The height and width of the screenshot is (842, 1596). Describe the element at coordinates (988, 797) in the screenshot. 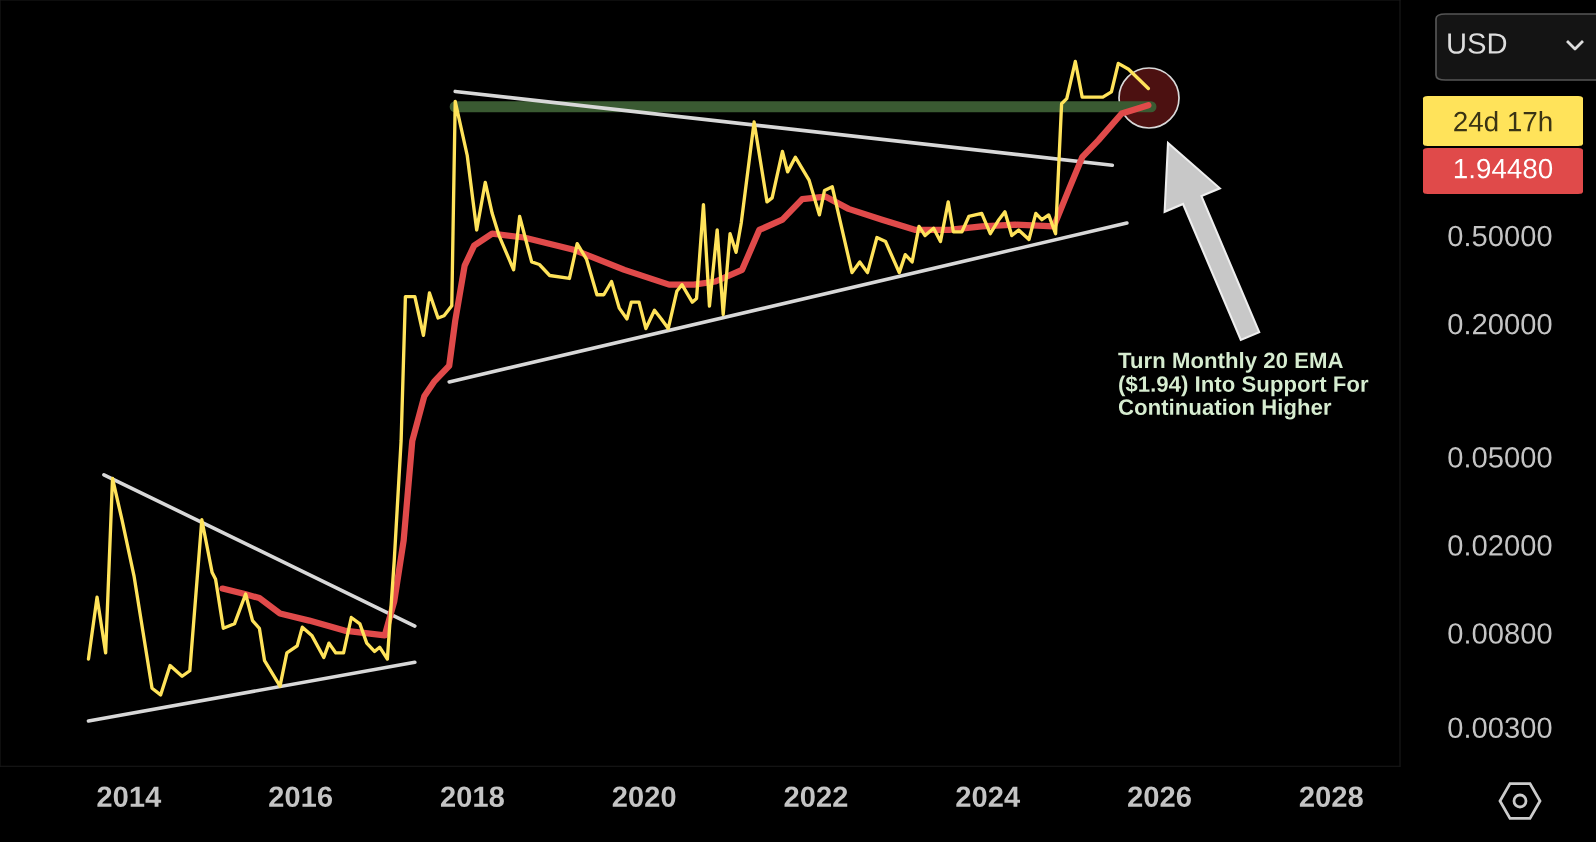

I see `x-tick-label: 2024` at that location.